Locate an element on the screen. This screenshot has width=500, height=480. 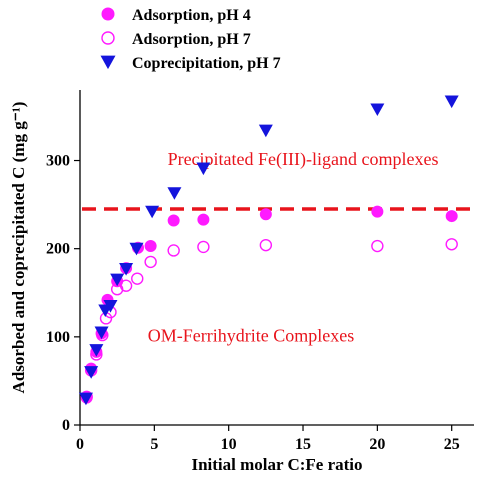
legend-label: Coprecipitation, pH 7 is located at coordinates (206, 63).